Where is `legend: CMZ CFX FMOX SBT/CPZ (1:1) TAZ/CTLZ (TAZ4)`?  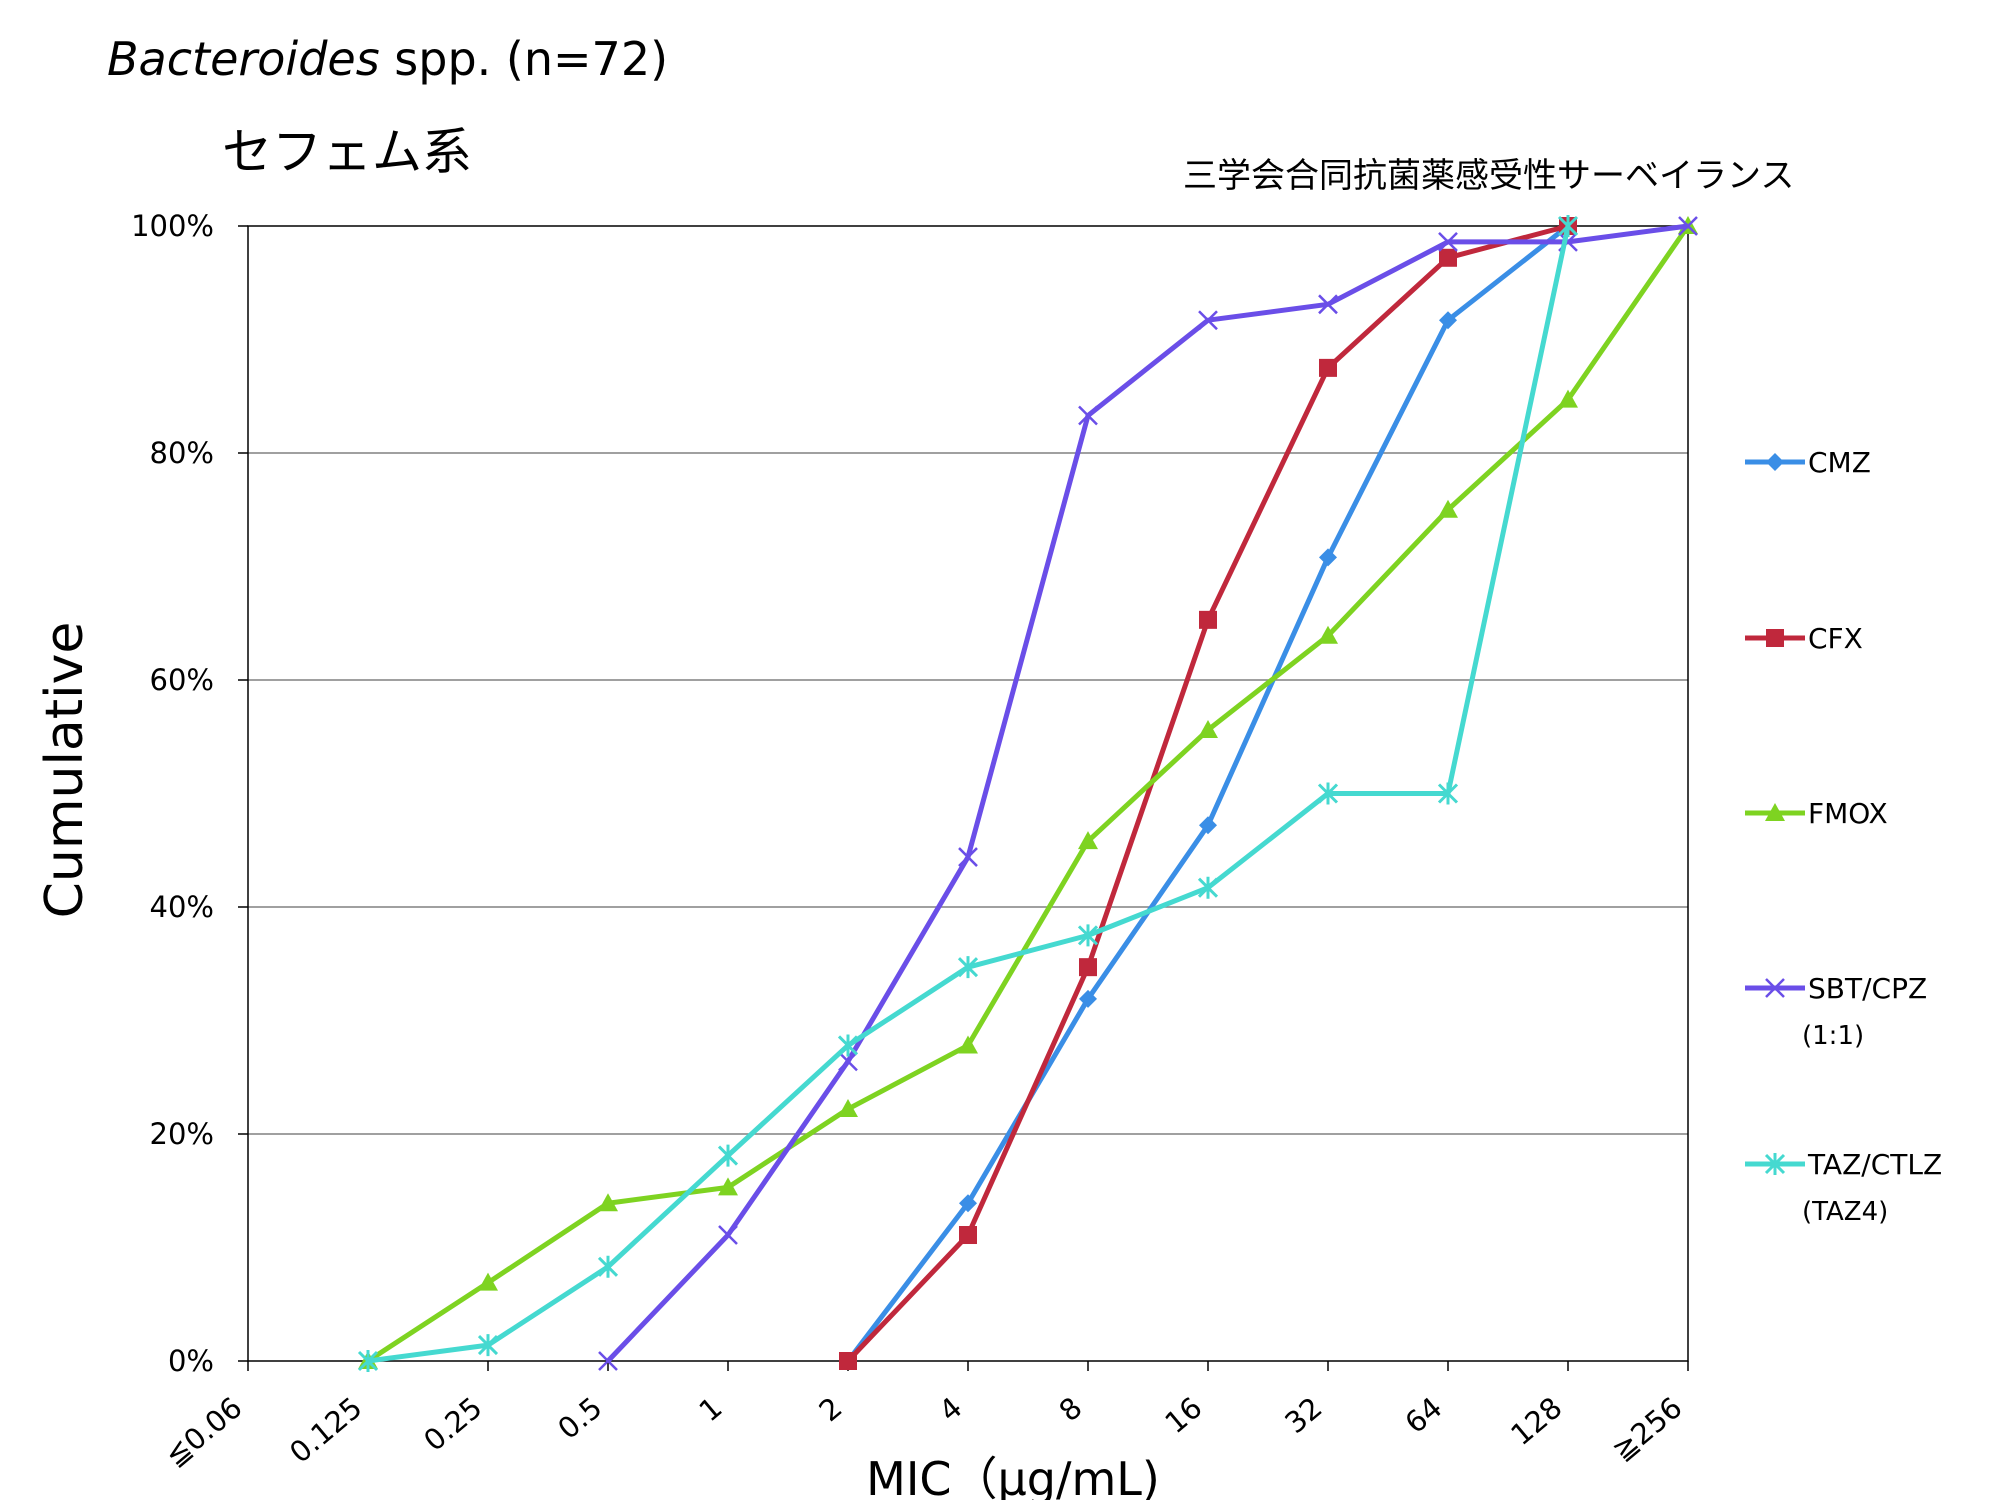 legend: CMZ CFX FMOX SBT/CPZ (1:1) TAZ/CTLZ (TAZ4) is located at coordinates (1843, 836).